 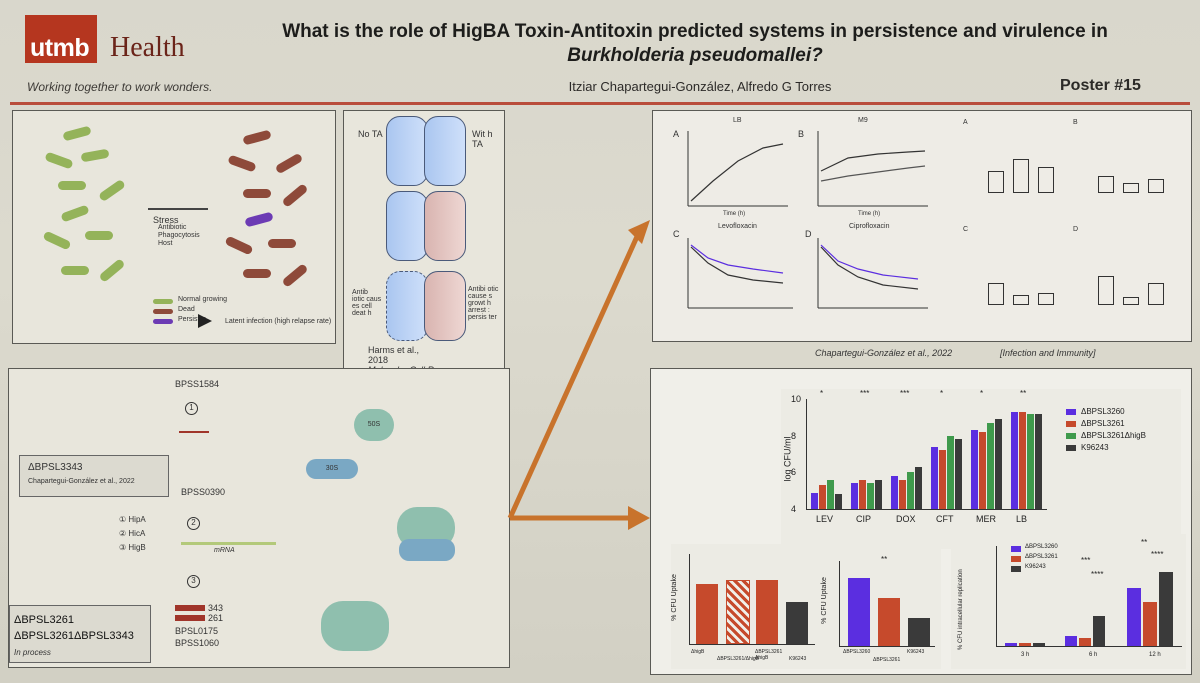 I want to click on main-legend-label: ΔBPSL3261, so click(x=1103, y=423).